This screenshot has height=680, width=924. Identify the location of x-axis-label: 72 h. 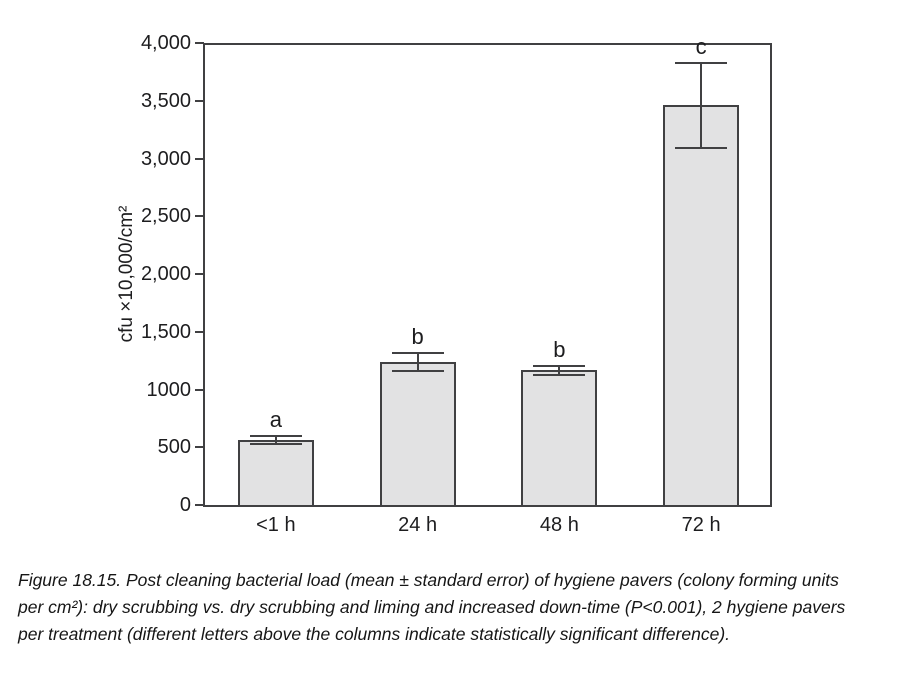
(701, 525).